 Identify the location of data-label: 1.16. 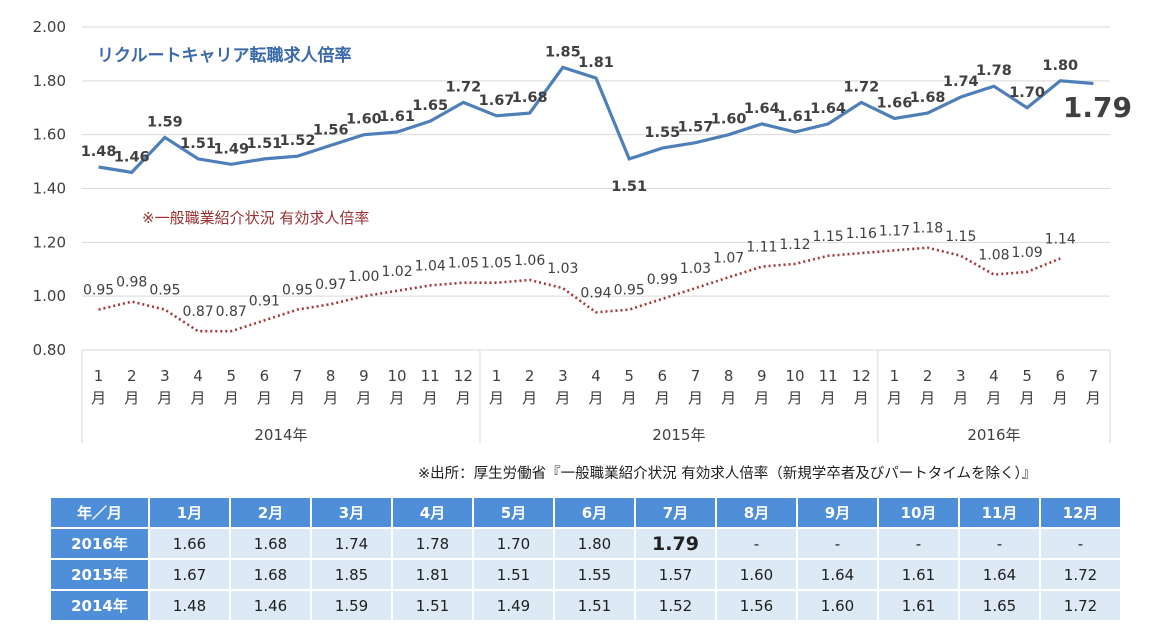
(861, 234).